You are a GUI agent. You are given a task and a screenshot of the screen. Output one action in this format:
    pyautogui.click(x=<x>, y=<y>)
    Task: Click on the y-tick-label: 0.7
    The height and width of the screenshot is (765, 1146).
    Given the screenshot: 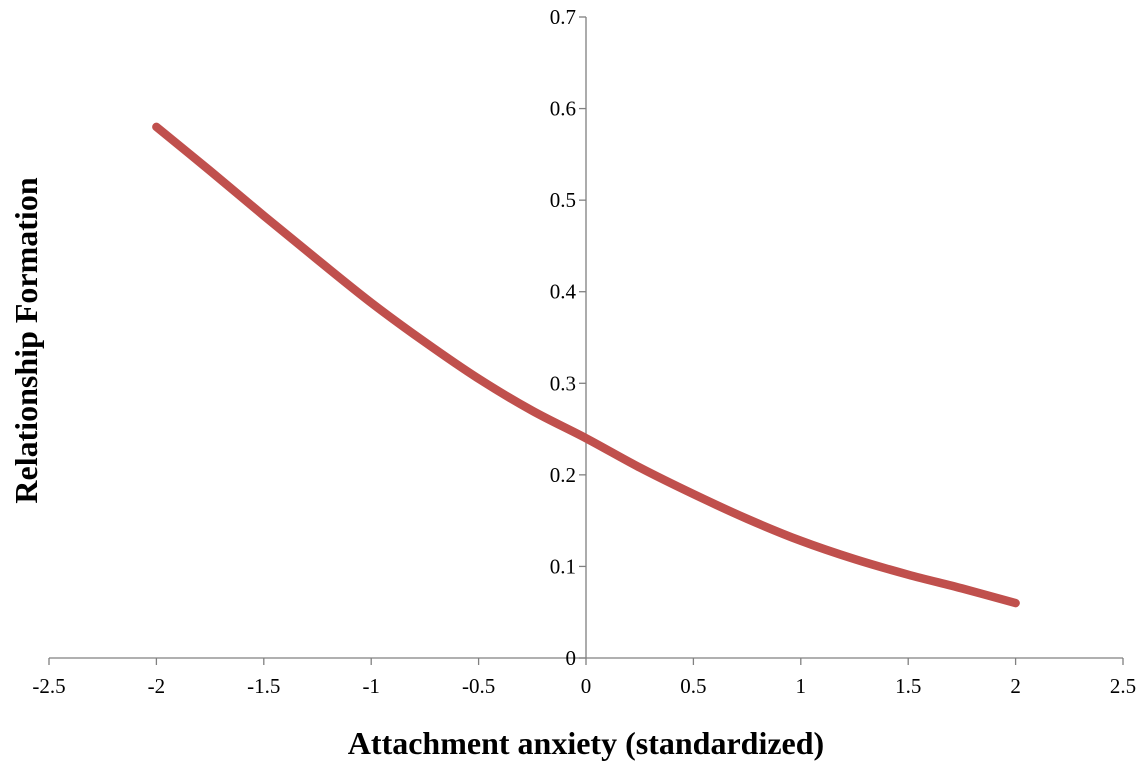 What is the action you would take?
    pyautogui.click(x=563, y=17)
    